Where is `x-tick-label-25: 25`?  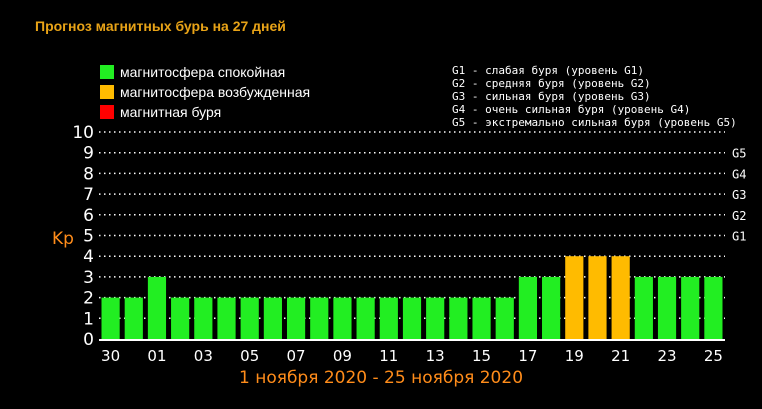
x-tick-label-25: 25 is located at coordinates (713, 356).